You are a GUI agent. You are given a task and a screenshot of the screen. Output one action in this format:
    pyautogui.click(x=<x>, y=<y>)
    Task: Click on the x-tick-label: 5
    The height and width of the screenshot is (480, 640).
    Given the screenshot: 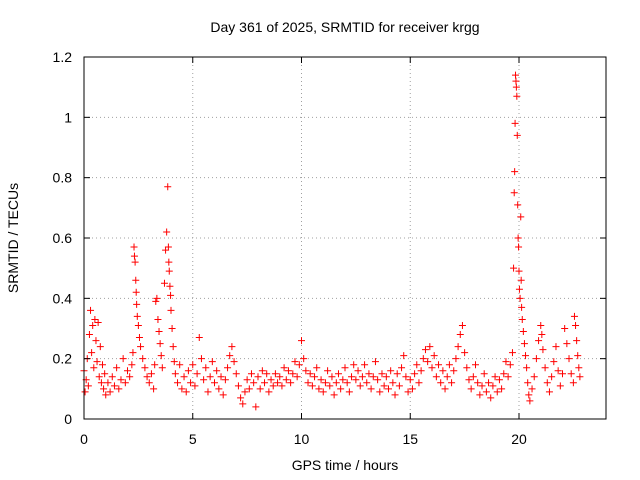 What is the action you would take?
    pyautogui.click(x=193, y=439)
    